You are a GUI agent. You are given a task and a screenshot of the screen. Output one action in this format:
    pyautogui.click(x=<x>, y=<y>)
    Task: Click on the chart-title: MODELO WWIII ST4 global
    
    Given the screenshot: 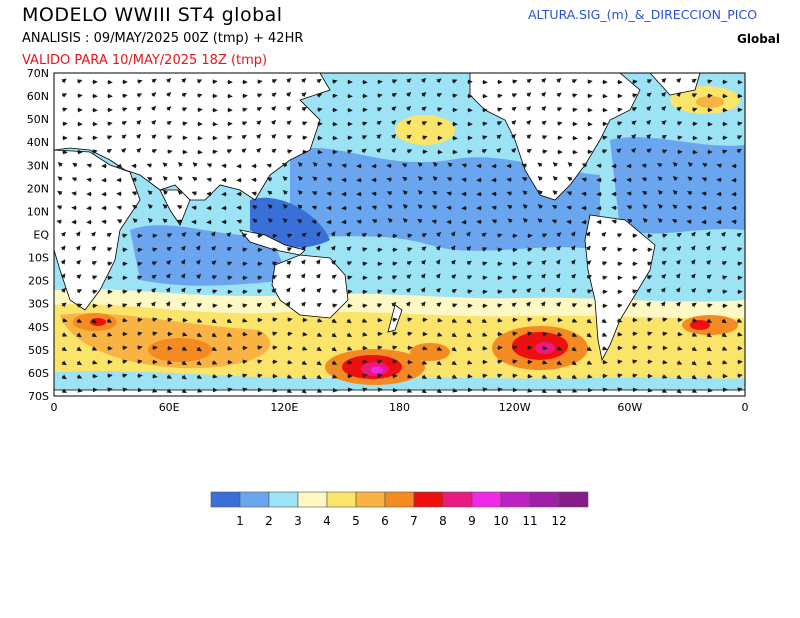 What is the action you would take?
    pyautogui.click(x=152, y=15)
    